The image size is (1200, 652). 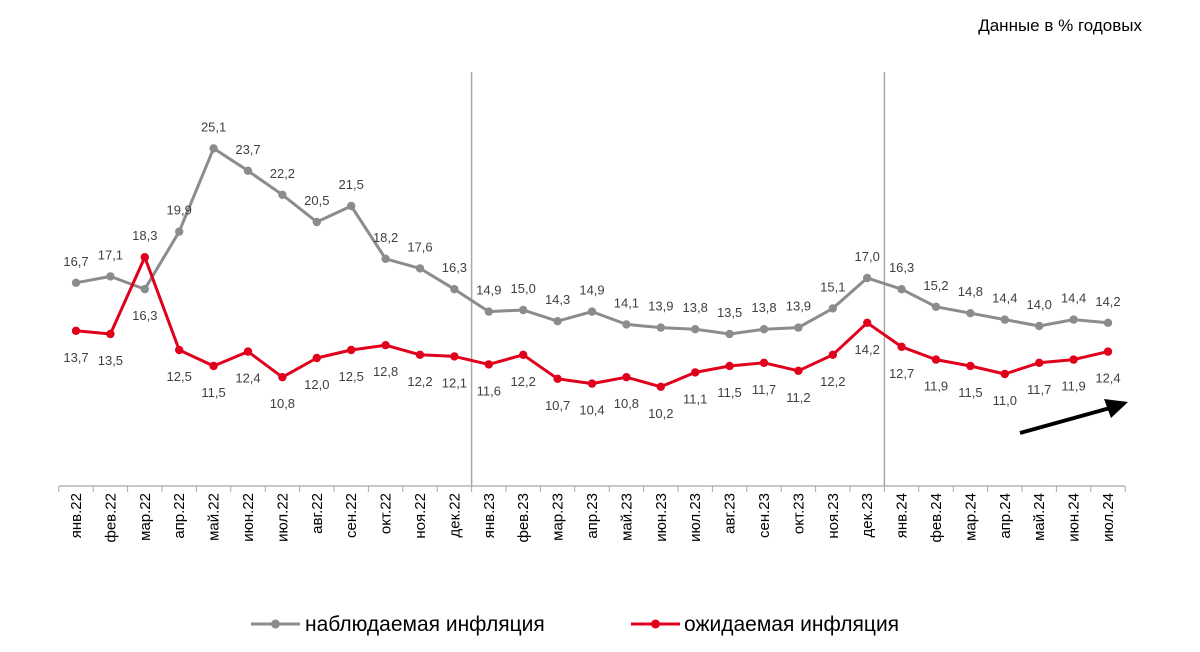 I want to click on unit-note: Данные в % годовых, so click(x=1060, y=25).